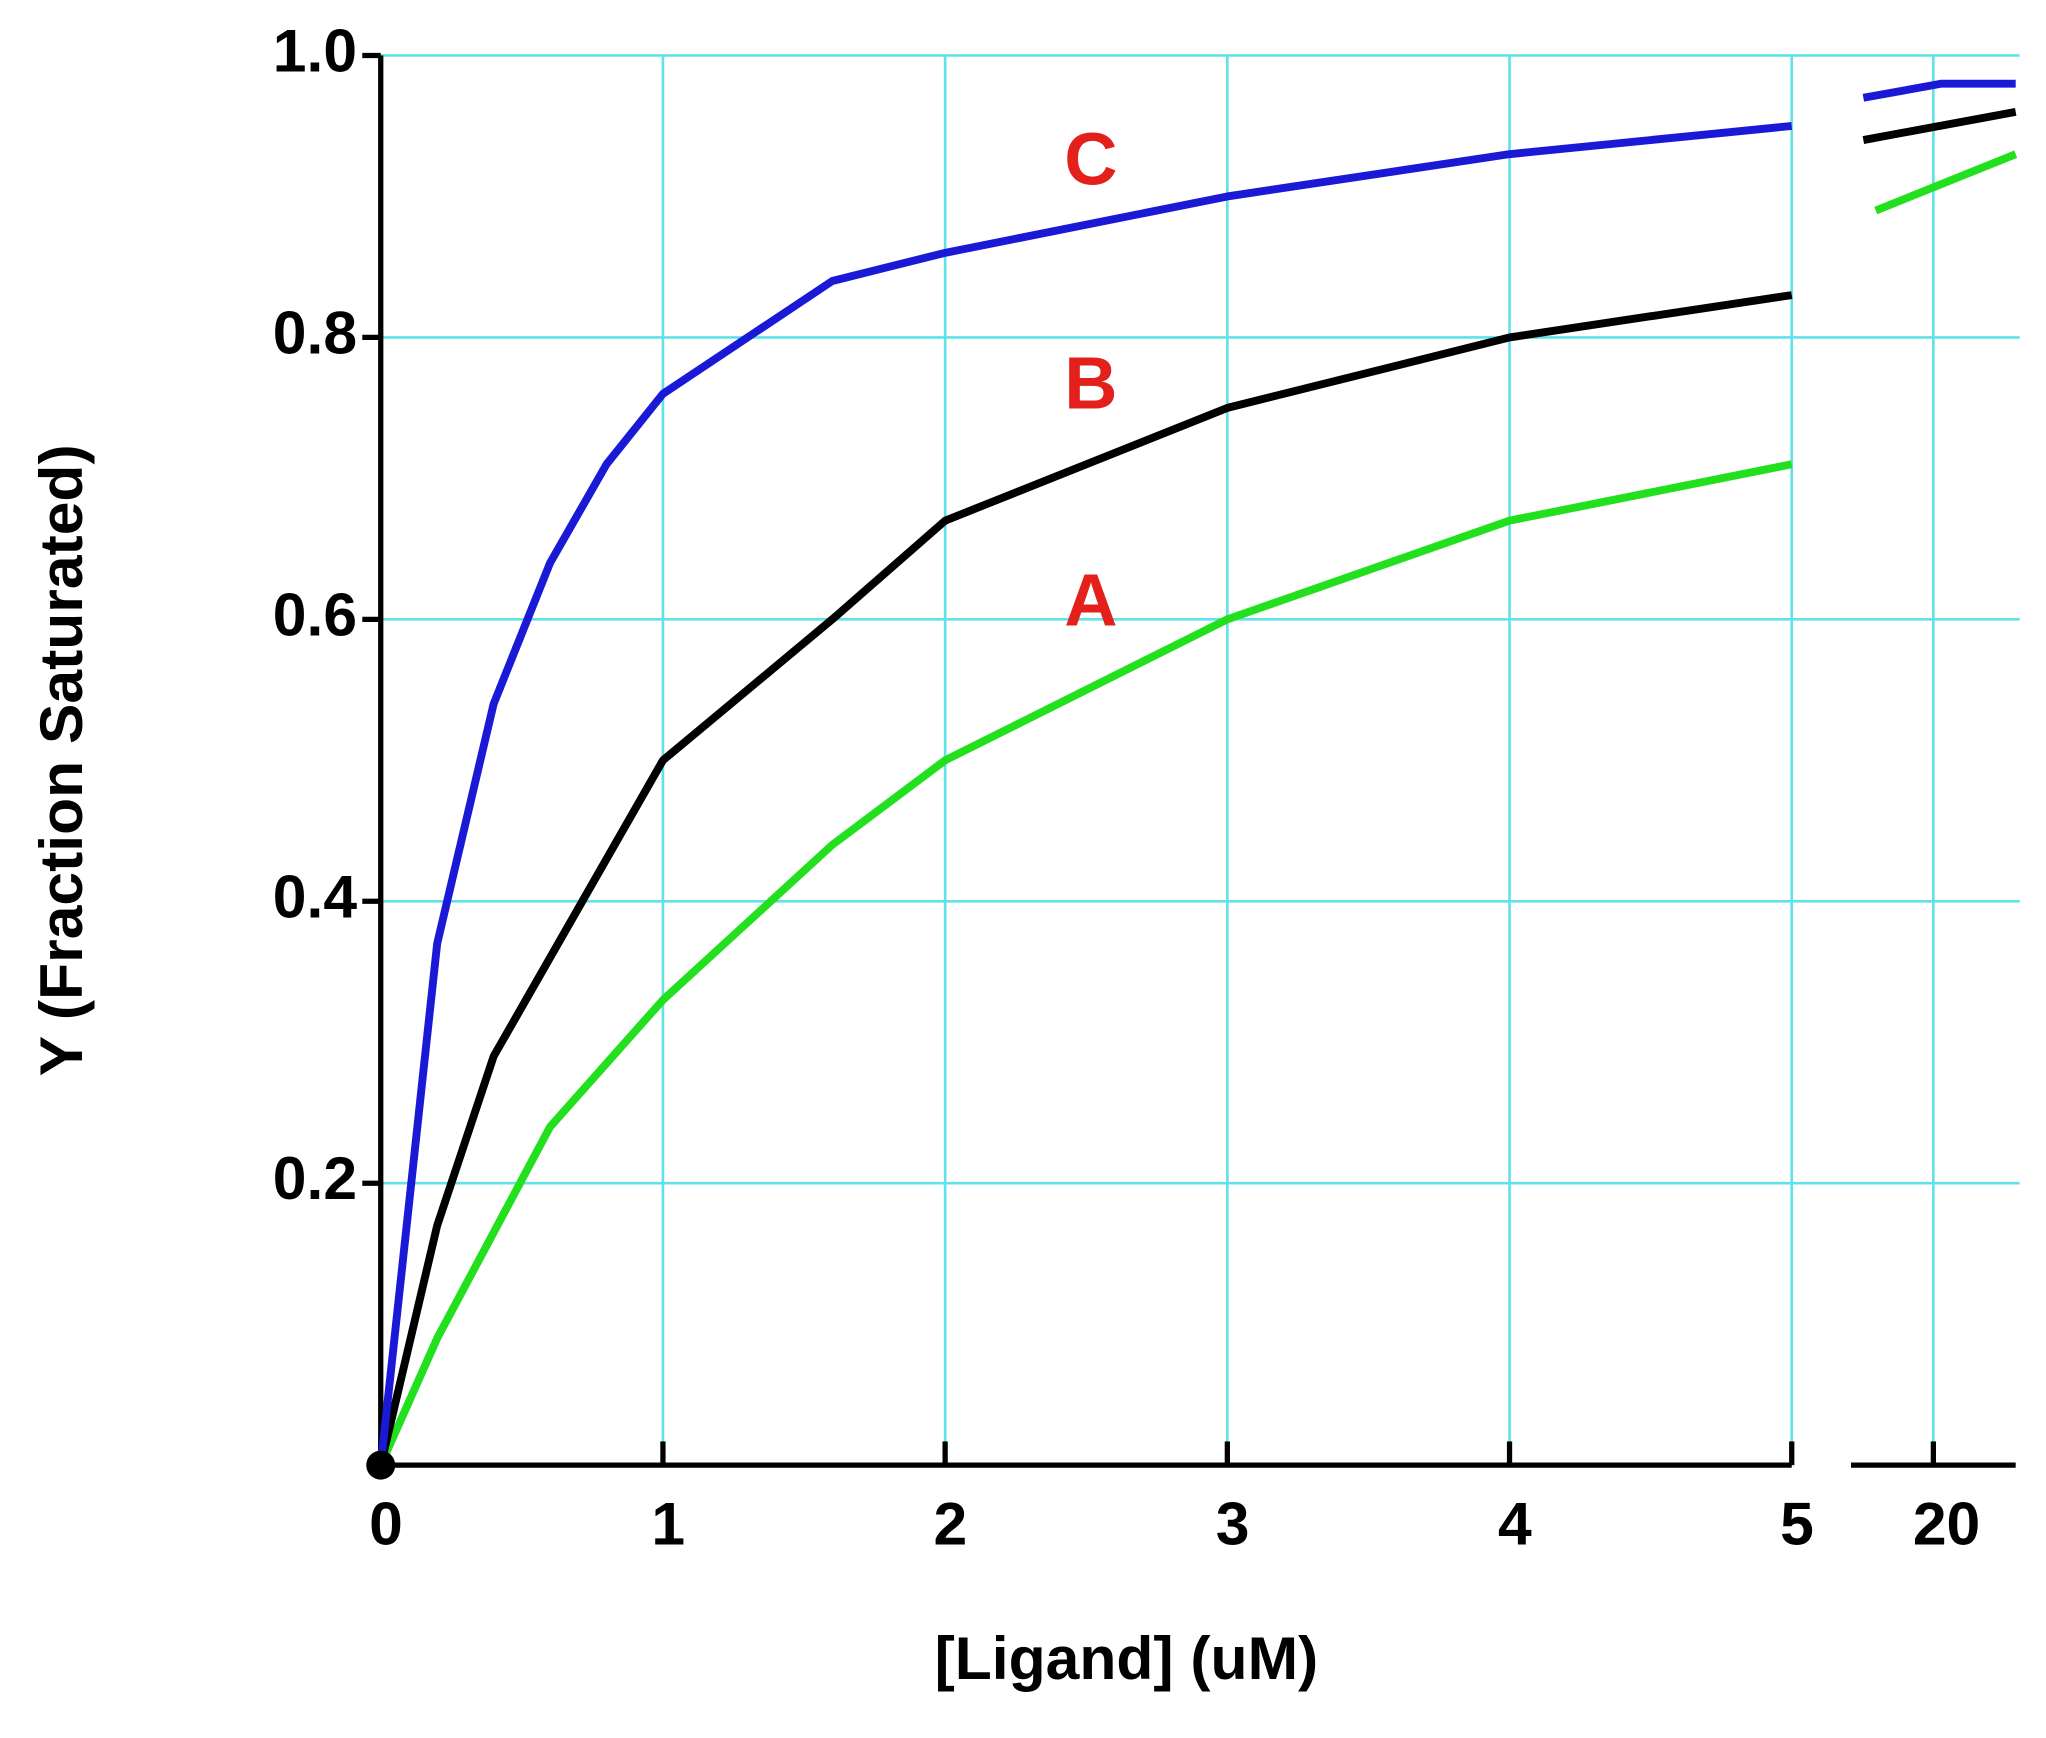  Describe the element at coordinates (1090, 382) in the screenshot. I see `series-label: B` at that location.